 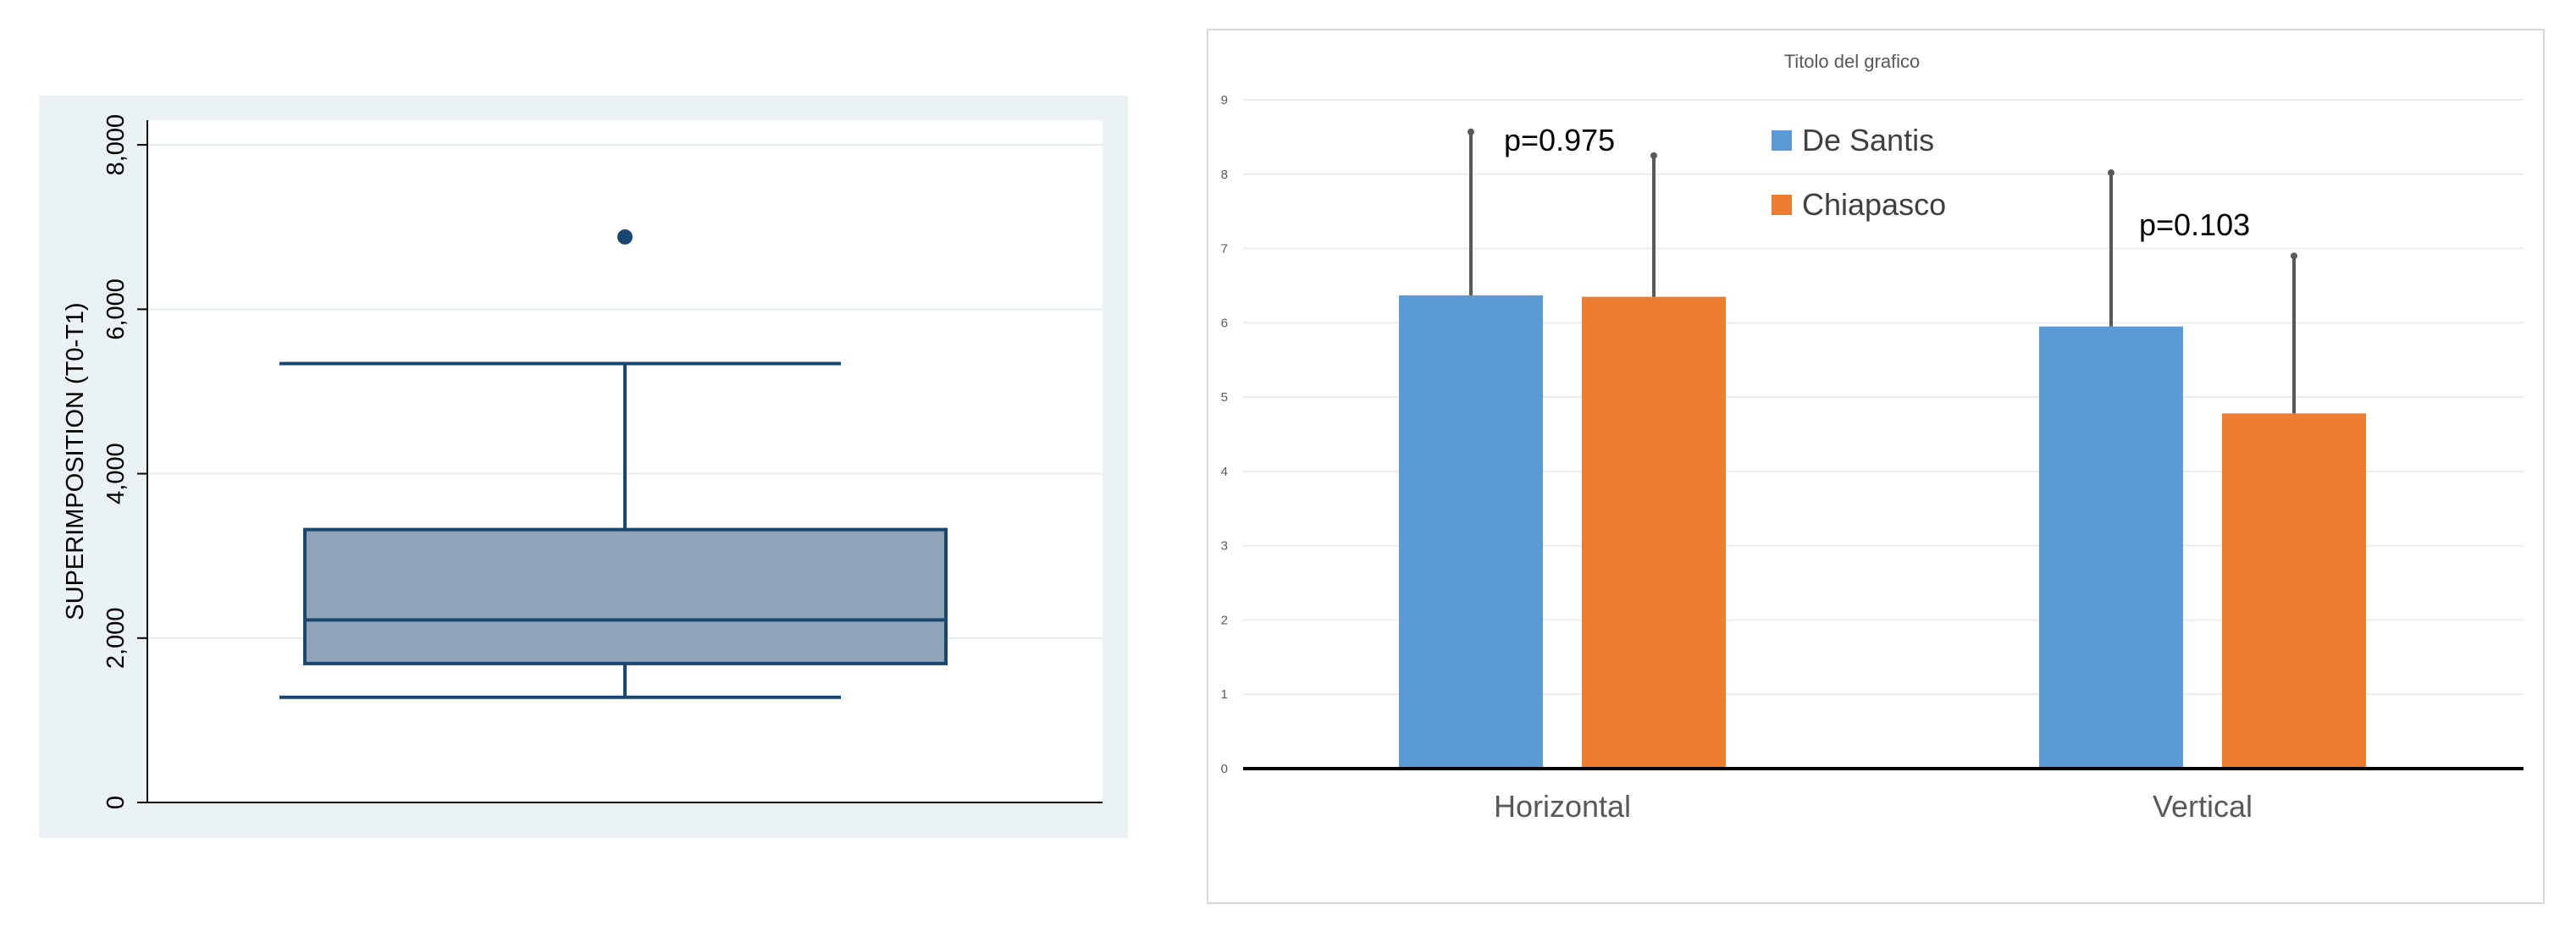 I want to click on boxplot-box, so click(x=625, y=596).